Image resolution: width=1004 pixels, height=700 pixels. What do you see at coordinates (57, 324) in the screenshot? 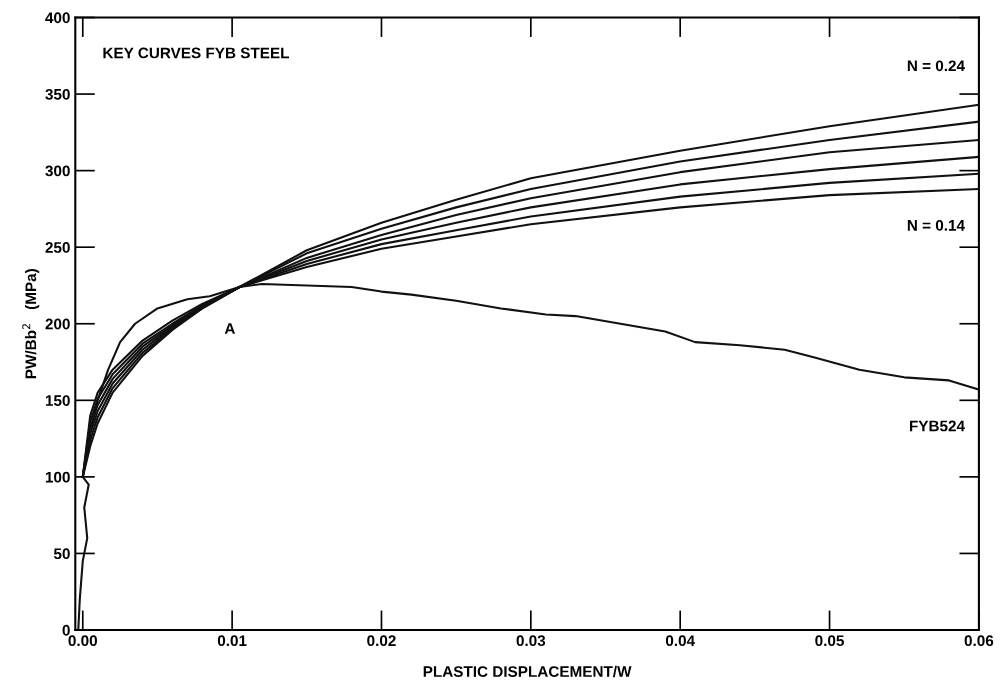
I see `y-tick-label: 200` at bounding box center [57, 324].